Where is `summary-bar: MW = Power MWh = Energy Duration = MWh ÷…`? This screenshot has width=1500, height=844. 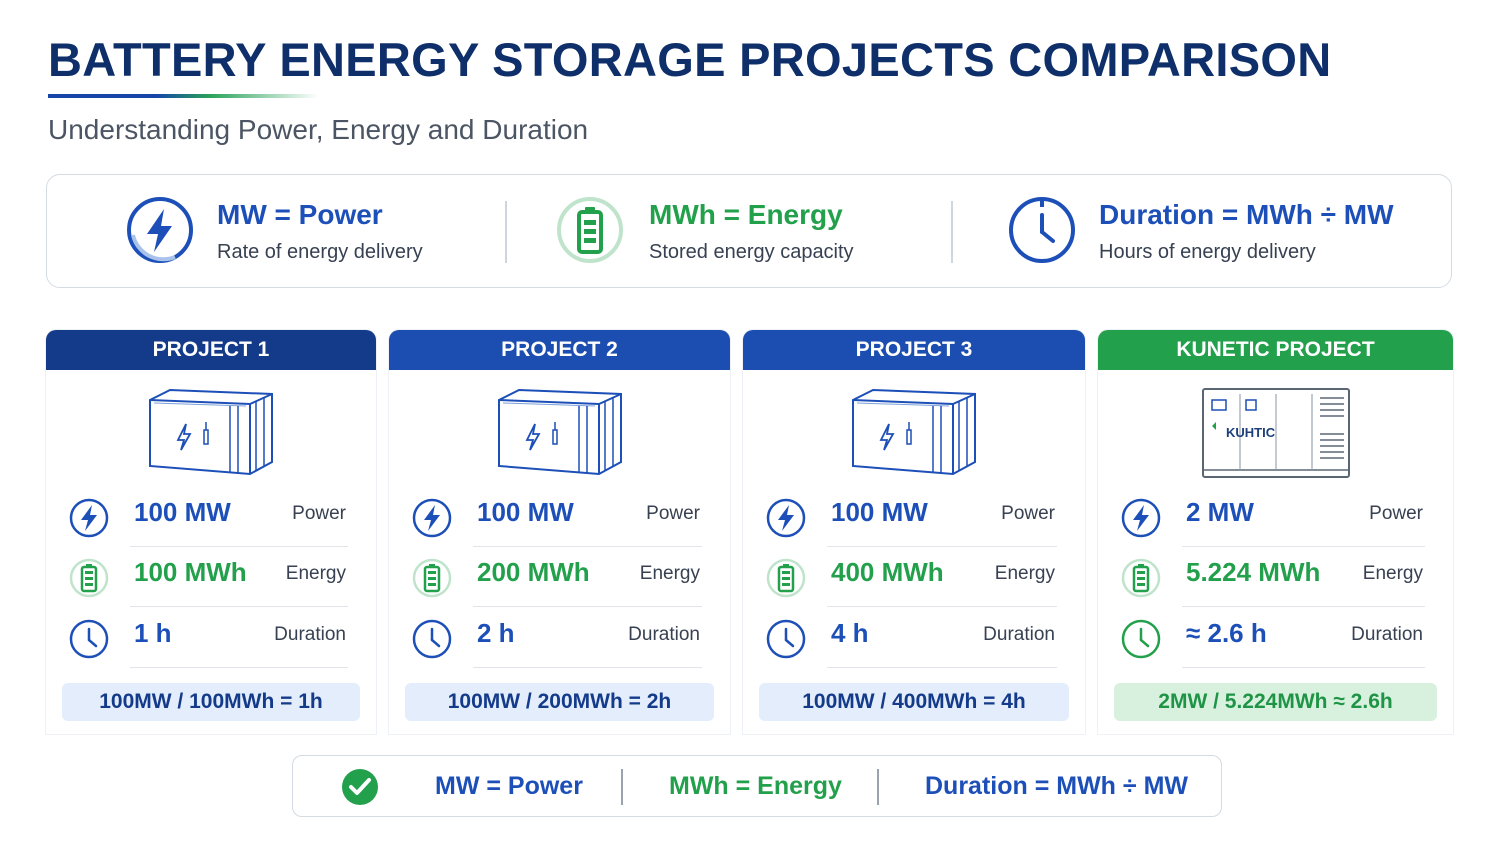
summary-bar: MW = Power MWh = Energy Duration = MWh ÷… is located at coordinates (757, 786).